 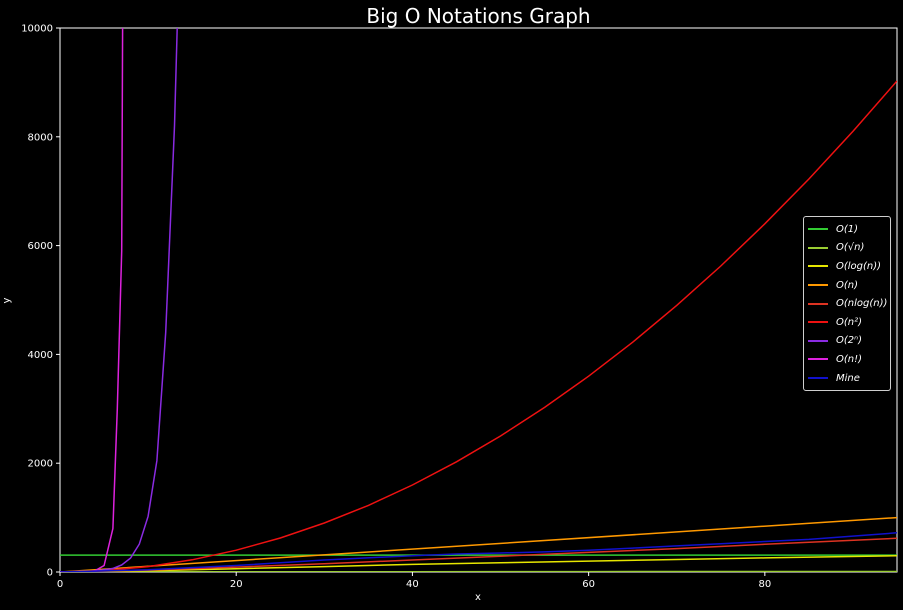 I want to click on x-tick-label: 60, so click(x=588, y=584).